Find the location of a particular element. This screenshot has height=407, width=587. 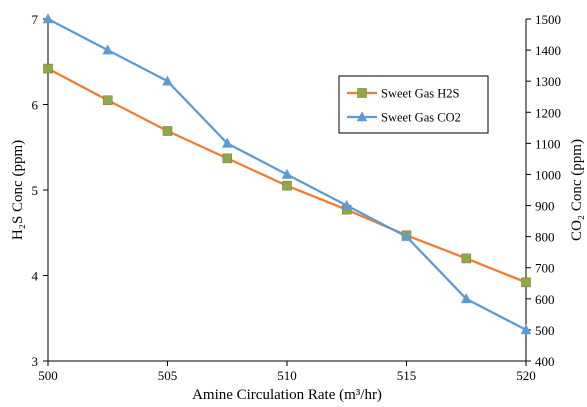

legend-item-sweet-gas-h2s: Sweet Gas H2S is located at coordinates (403, 94).